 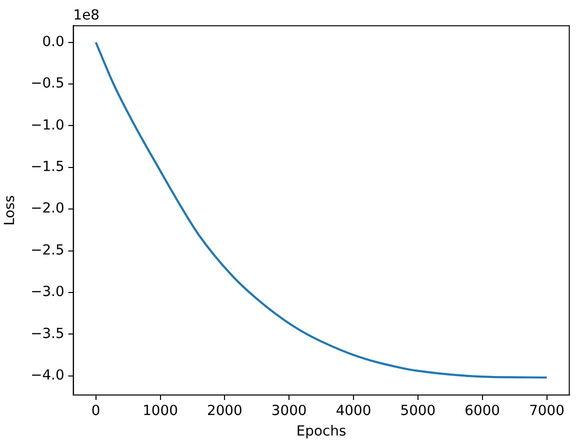 What do you see at coordinates (95, 410) in the screenshot?
I see `x-tick-label: 0` at bounding box center [95, 410].